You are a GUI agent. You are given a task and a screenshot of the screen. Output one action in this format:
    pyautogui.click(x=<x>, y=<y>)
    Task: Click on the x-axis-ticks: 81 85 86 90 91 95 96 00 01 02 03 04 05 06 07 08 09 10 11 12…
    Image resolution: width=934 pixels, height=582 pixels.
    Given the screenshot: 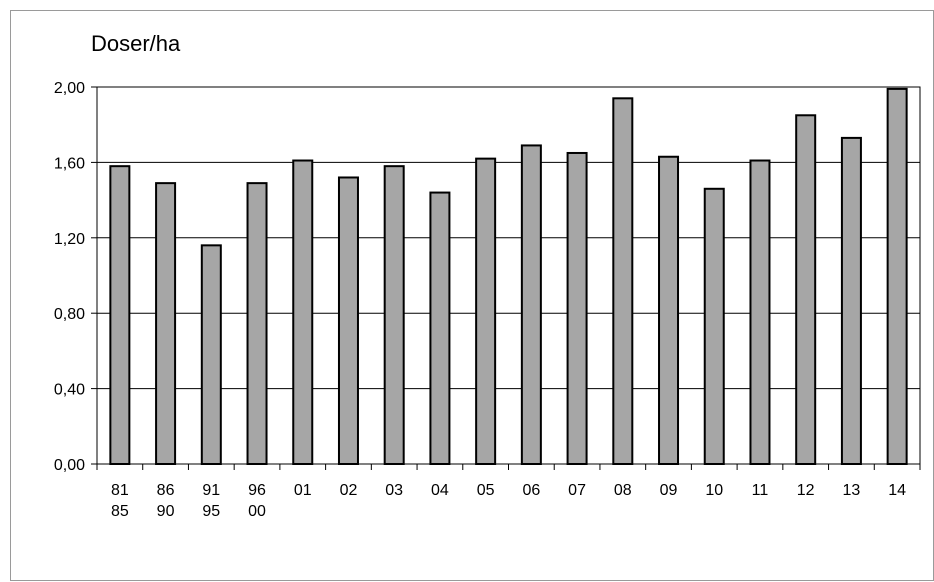 What is the action you would take?
    pyautogui.click(x=508, y=492)
    